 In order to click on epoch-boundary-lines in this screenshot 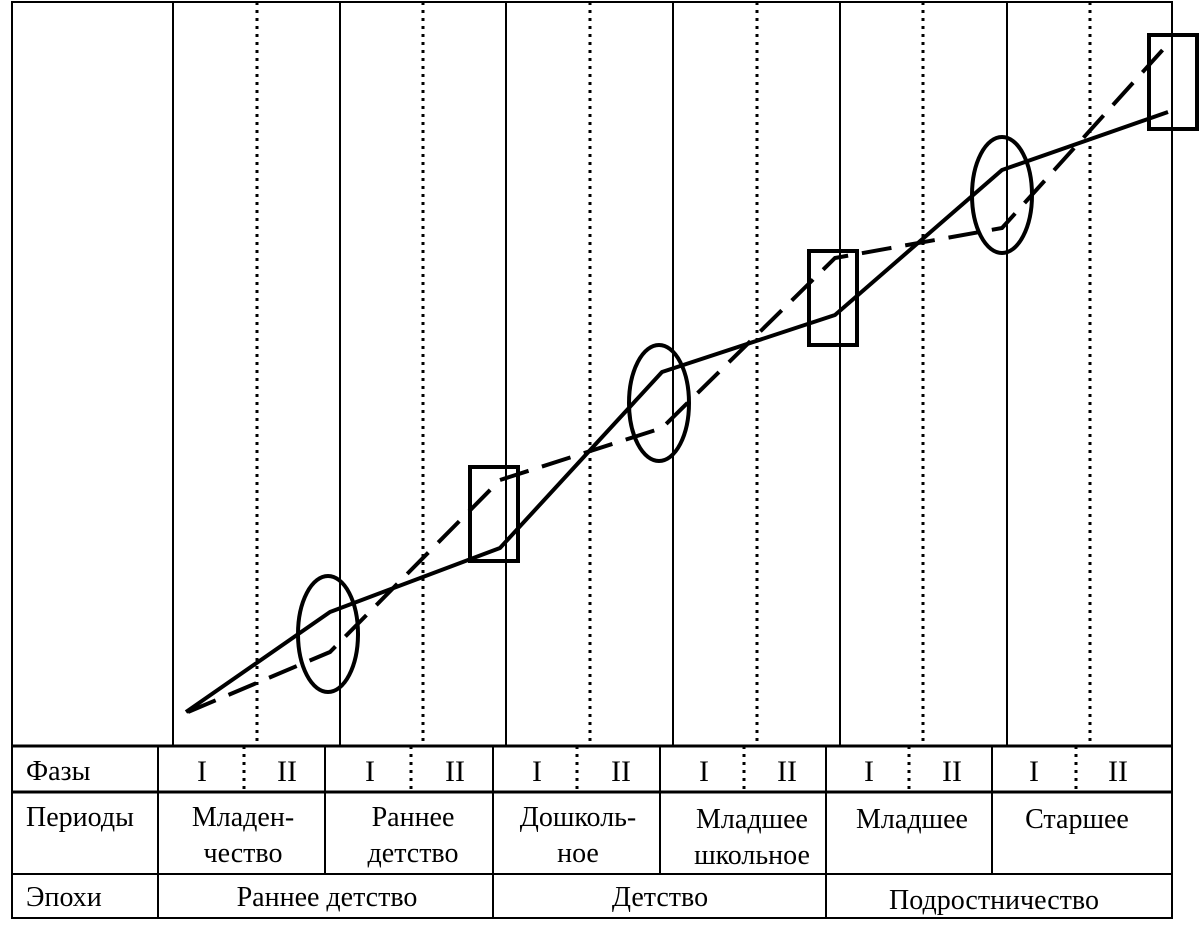, I will do `click(659, 896)`.